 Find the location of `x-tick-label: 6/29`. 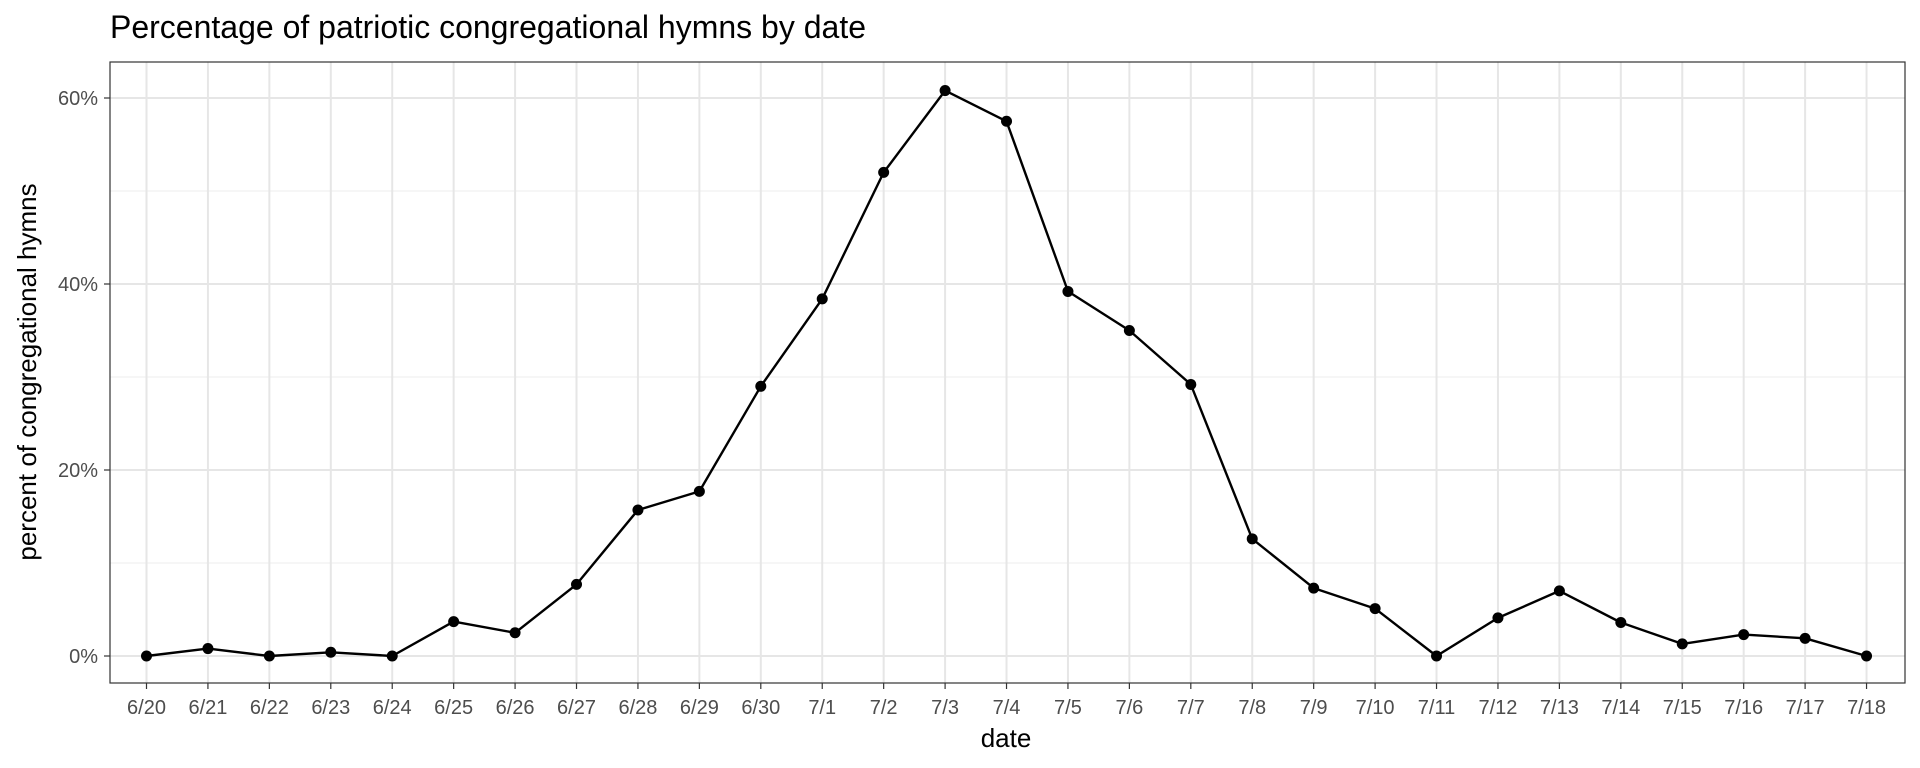

x-tick-label: 6/29 is located at coordinates (699, 708).